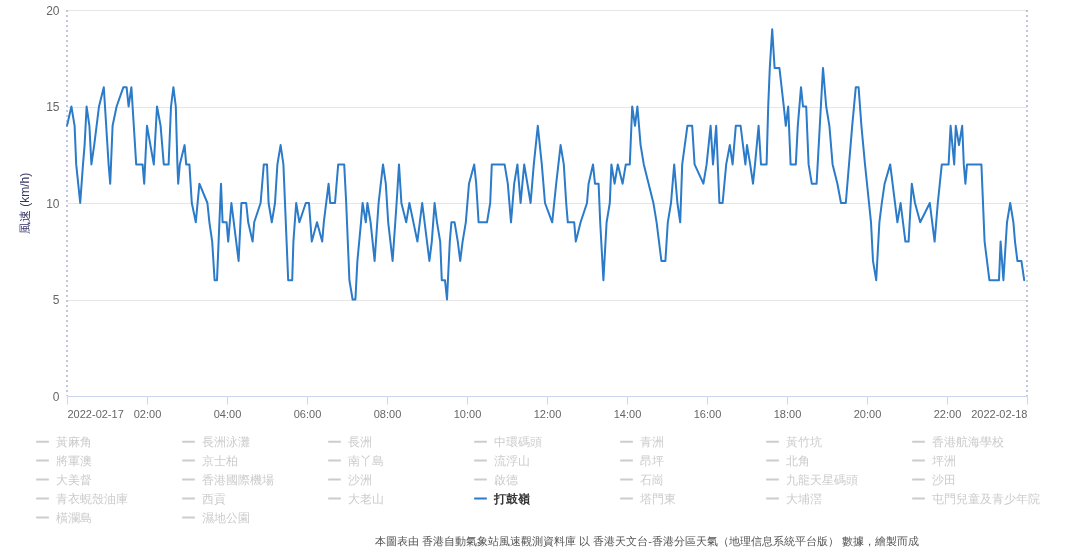 The width and height of the screenshot is (1067, 548). Describe the element at coordinates (56, 300) in the screenshot. I see `y-tick-label: 5` at that location.